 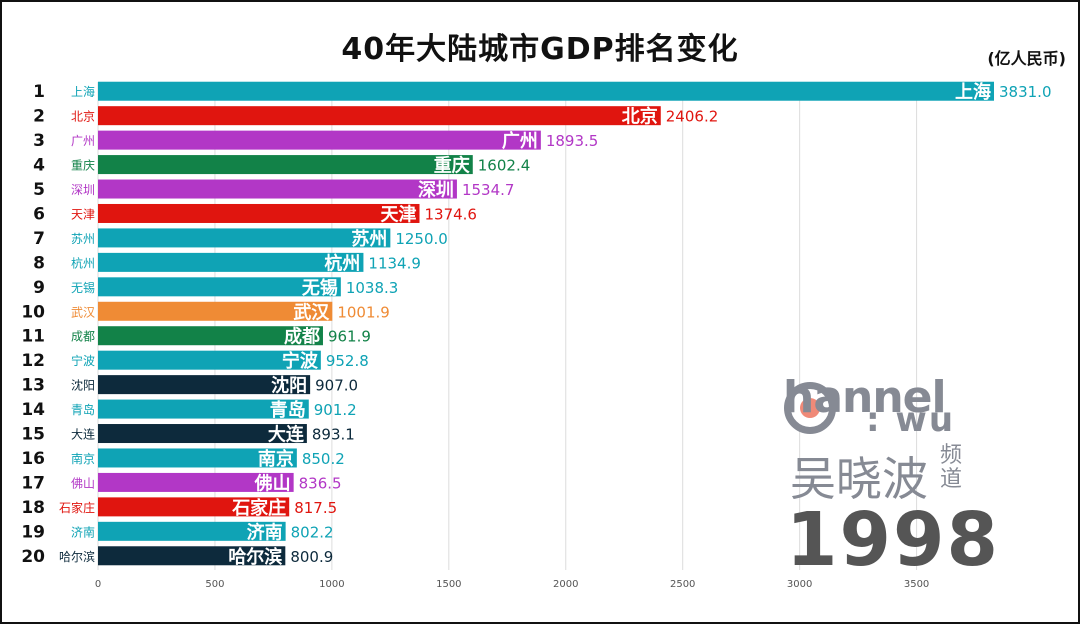 What do you see at coordinates (315, 508) in the screenshot?
I see `value-label: 817.5` at bounding box center [315, 508].